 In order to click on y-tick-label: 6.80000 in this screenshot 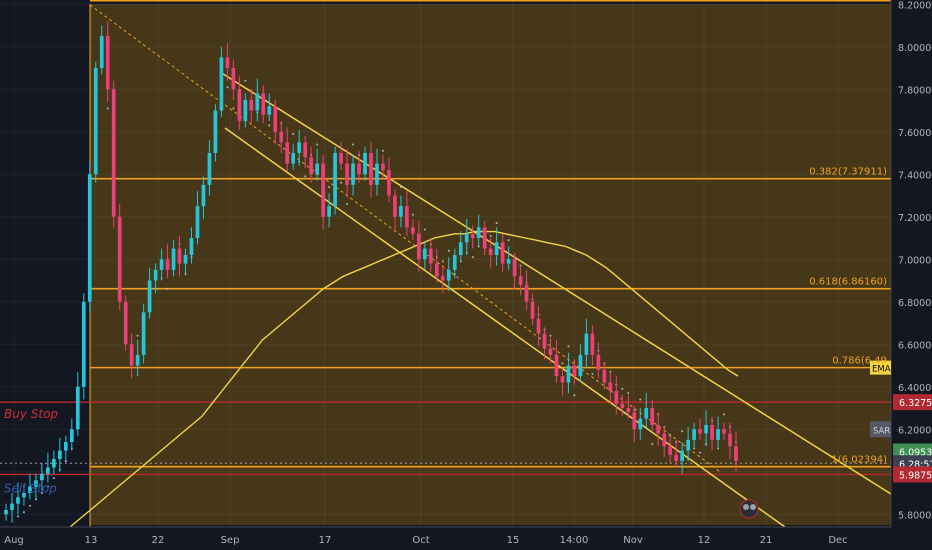, I will do `click(915, 303)`.